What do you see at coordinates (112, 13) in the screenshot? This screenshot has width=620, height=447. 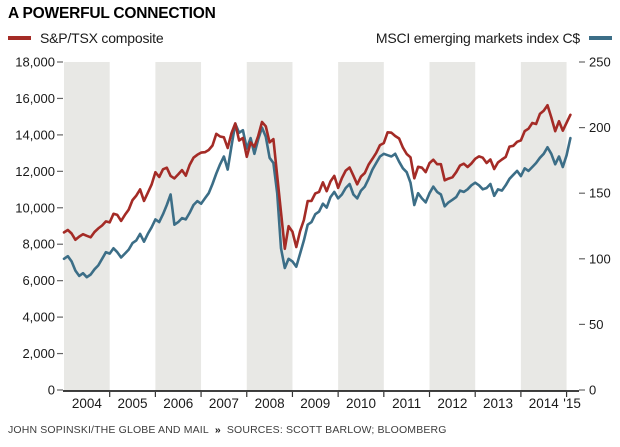 I see `chart-title: A POWERFUL CONNECTION` at bounding box center [112, 13].